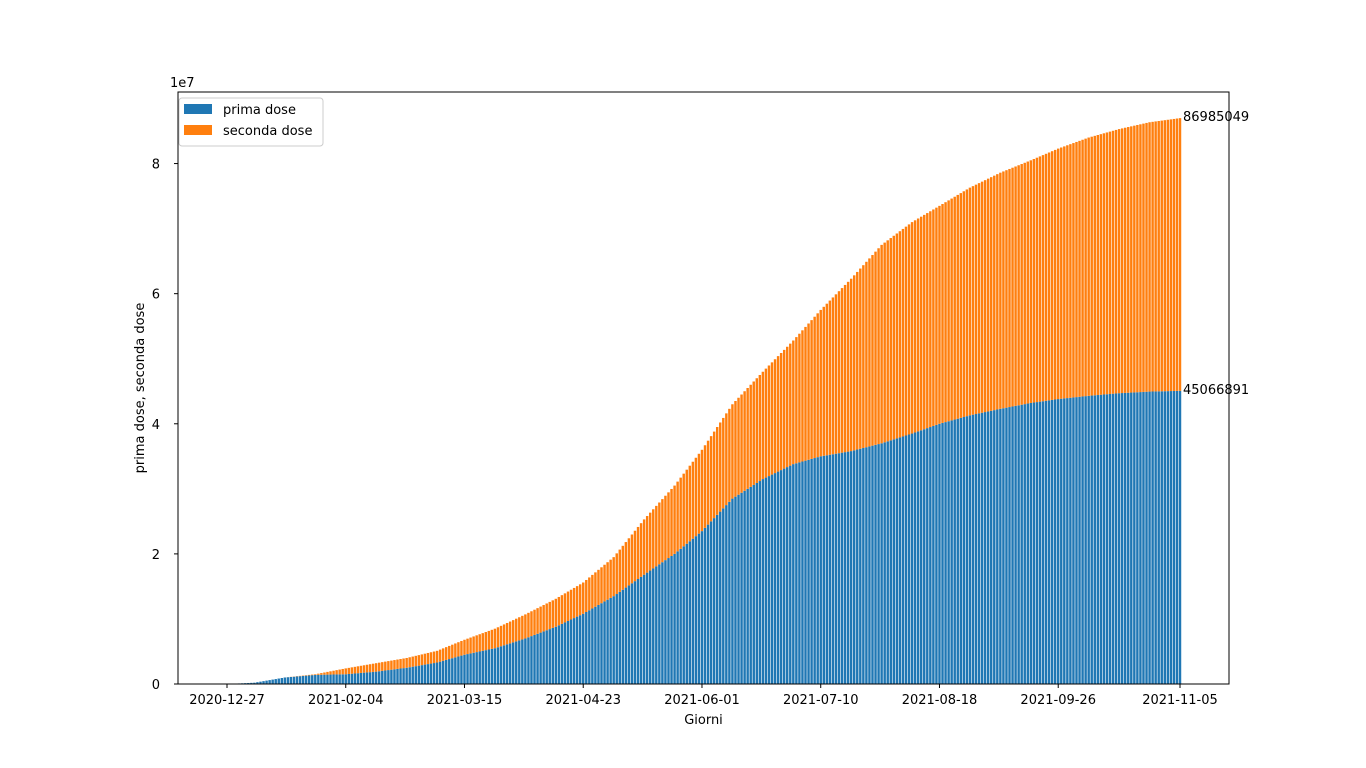 This screenshot has height=768, width=1366. I want to click on x-tick-label: 2020-12-27, so click(227, 700).